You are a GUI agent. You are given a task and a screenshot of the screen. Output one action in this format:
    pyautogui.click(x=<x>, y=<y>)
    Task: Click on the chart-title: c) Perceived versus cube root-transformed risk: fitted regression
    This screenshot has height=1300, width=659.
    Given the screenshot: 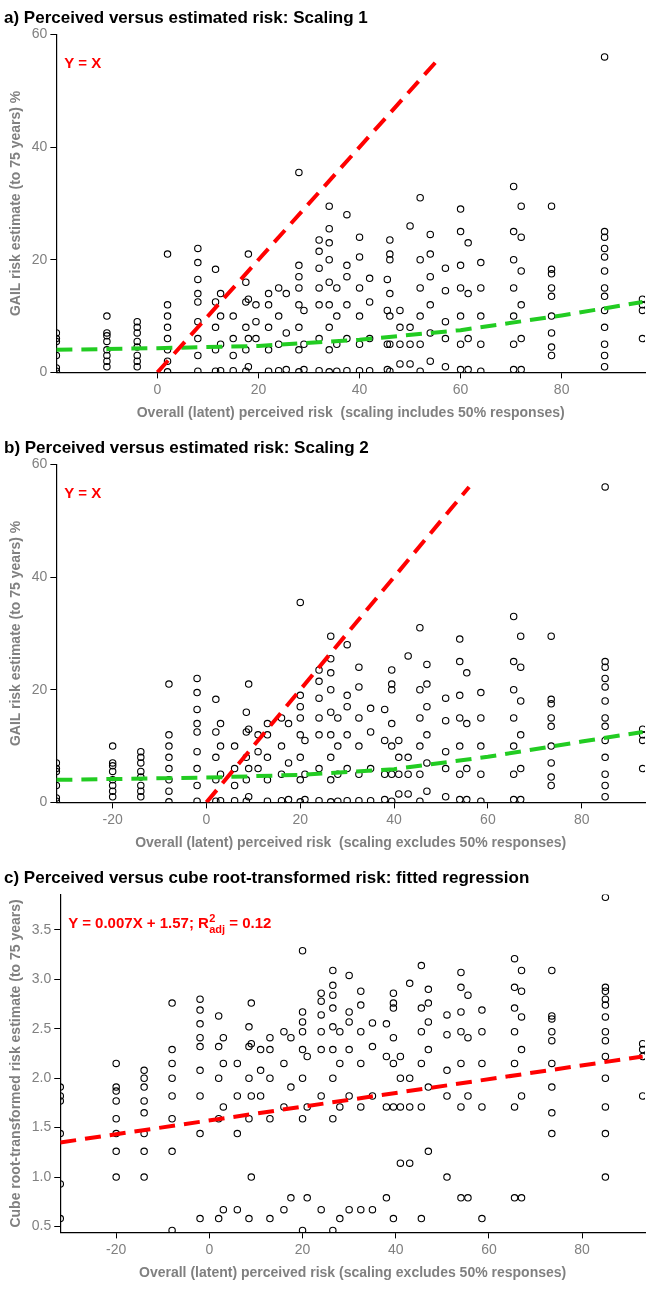 What is the action you would take?
    pyautogui.click(x=267, y=877)
    